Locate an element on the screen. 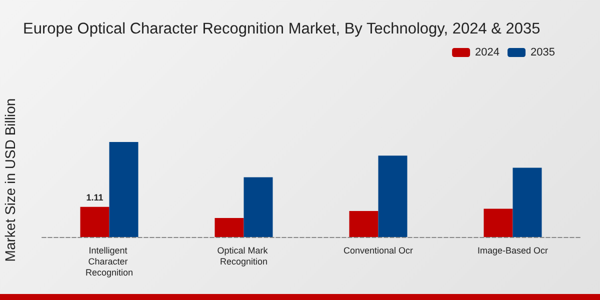 The width and height of the screenshot is (600, 300). y-axis-title: Market Size in USD Billion is located at coordinates (10, 180).